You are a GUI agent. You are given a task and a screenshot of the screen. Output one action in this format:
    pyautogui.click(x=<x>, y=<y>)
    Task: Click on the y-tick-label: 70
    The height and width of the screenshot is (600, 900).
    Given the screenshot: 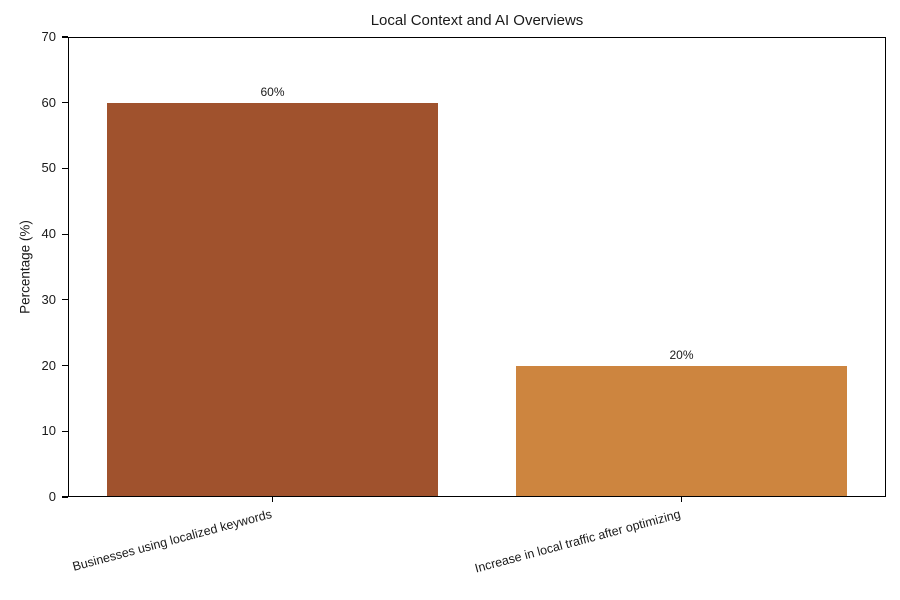 What is the action you would take?
    pyautogui.click(x=48, y=36)
    